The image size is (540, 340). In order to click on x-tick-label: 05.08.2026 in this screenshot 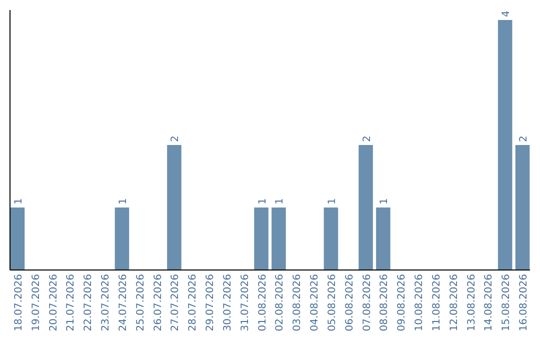, I will do `click(332, 303)`.